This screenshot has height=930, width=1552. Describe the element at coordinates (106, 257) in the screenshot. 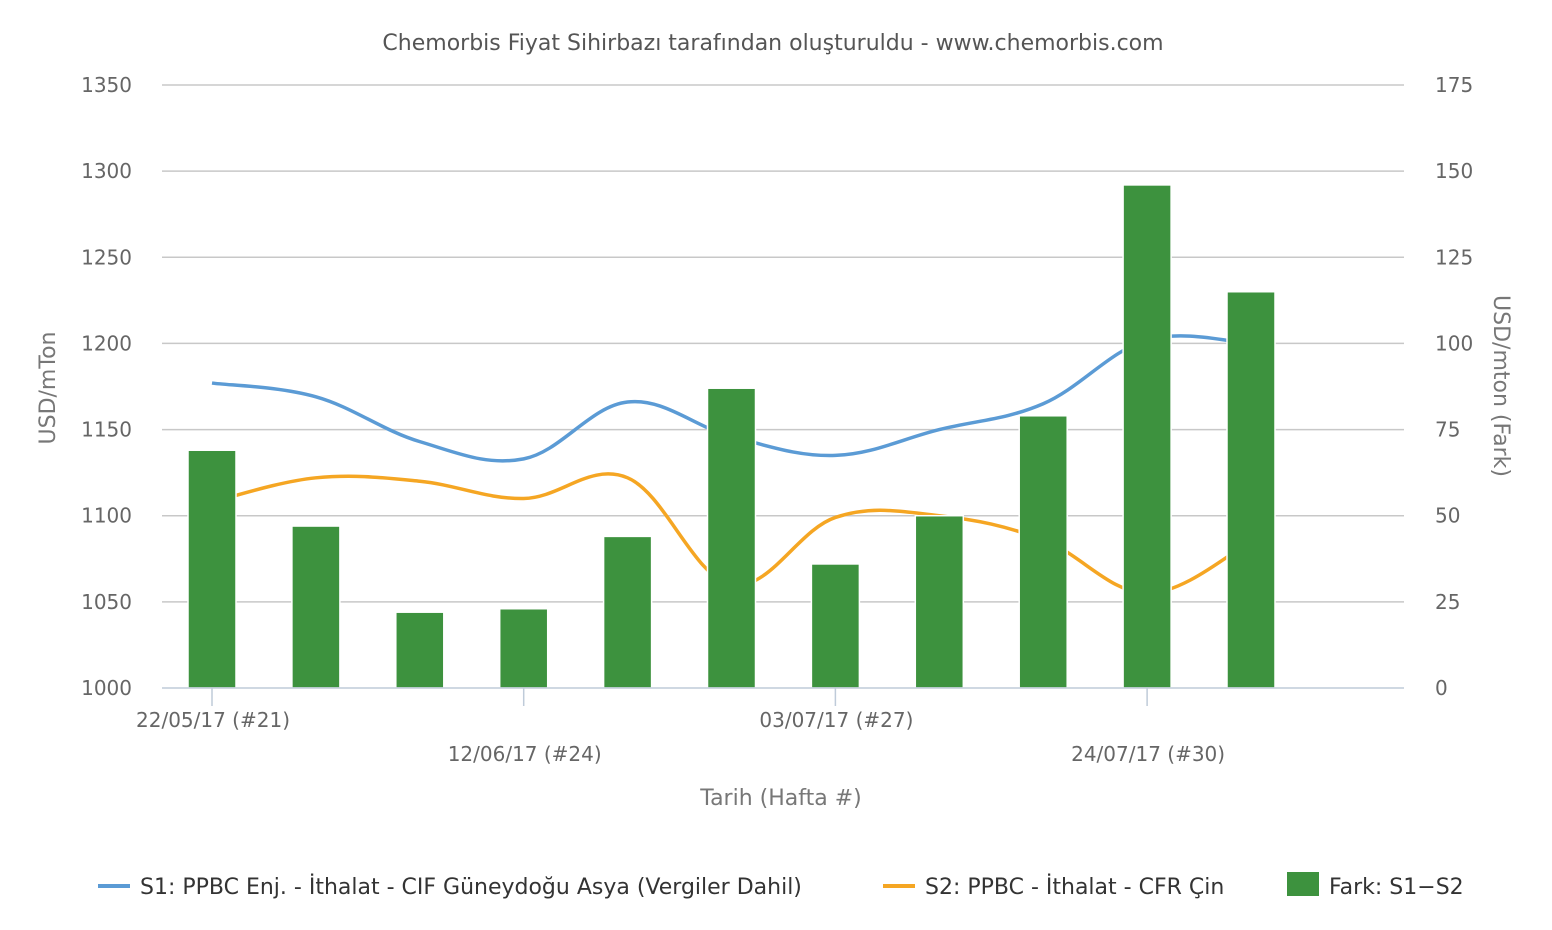

I see `y-tick-label: 1250` at that location.